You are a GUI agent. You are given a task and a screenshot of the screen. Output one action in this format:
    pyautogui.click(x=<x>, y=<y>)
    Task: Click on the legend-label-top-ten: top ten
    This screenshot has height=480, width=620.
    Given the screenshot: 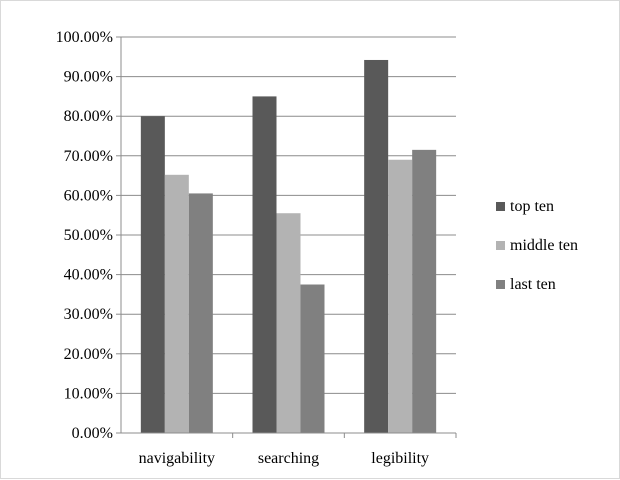 What is the action you would take?
    pyautogui.click(x=532, y=206)
    